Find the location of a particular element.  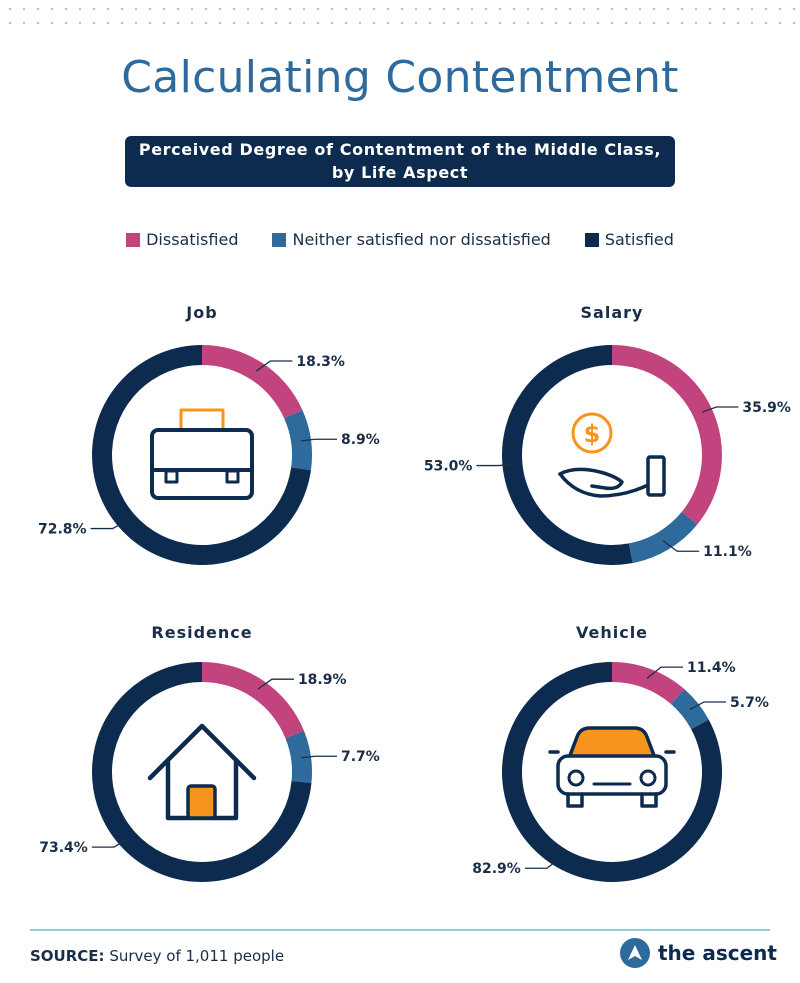

leader-line-job-satisfied is located at coordinates (108, 525).